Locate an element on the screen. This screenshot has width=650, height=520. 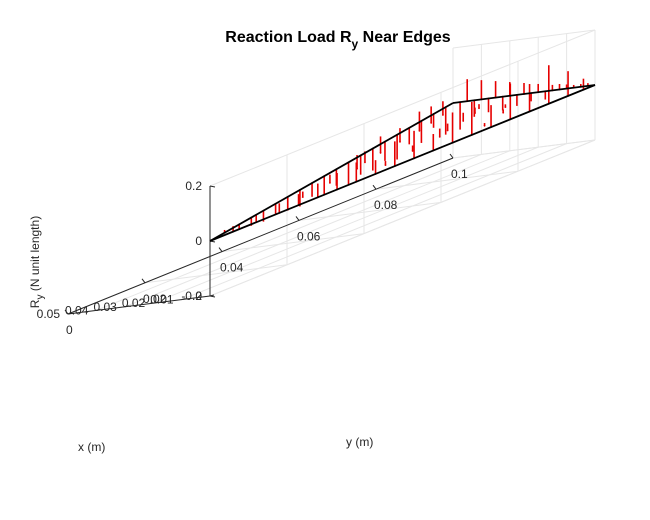
z-tick-label: -0.2 is located at coordinates (191, 296).